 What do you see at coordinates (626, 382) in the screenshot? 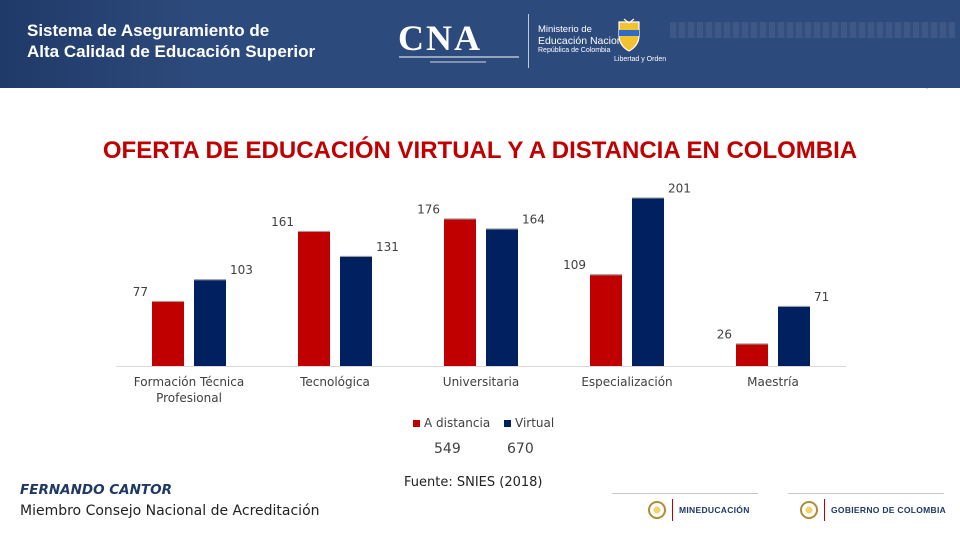
I see `x-tick-label-3: Especialización` at bounding box center [626, 382].